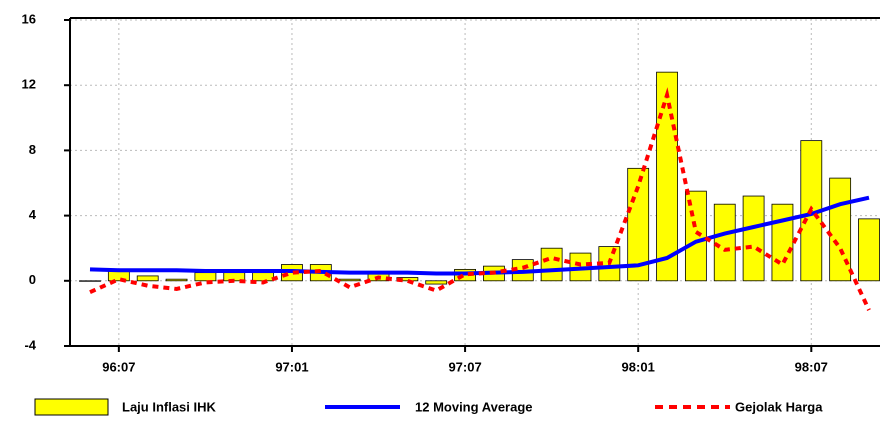  I want to click on y-tick-label: -4, so click(30, 344).